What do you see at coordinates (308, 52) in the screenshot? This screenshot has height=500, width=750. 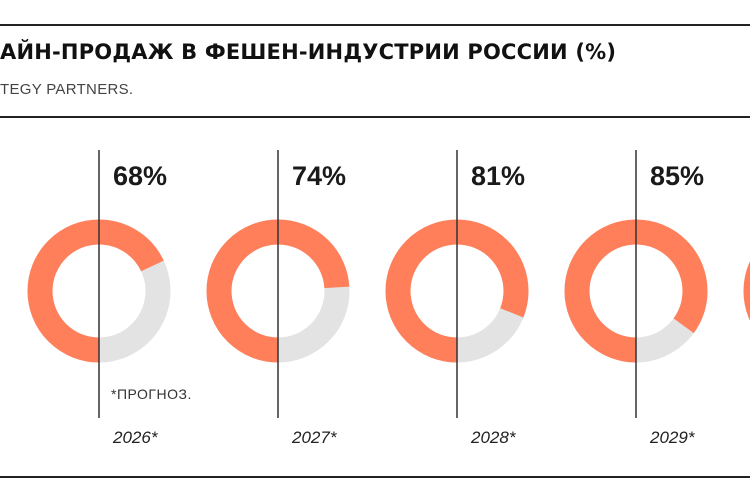 I see `chart-title: АЙН-ПРОДАЖ В ФЕШЕН-ИНДУСТРИИ РОССИИ (%)` at bounding box center [308, 52].